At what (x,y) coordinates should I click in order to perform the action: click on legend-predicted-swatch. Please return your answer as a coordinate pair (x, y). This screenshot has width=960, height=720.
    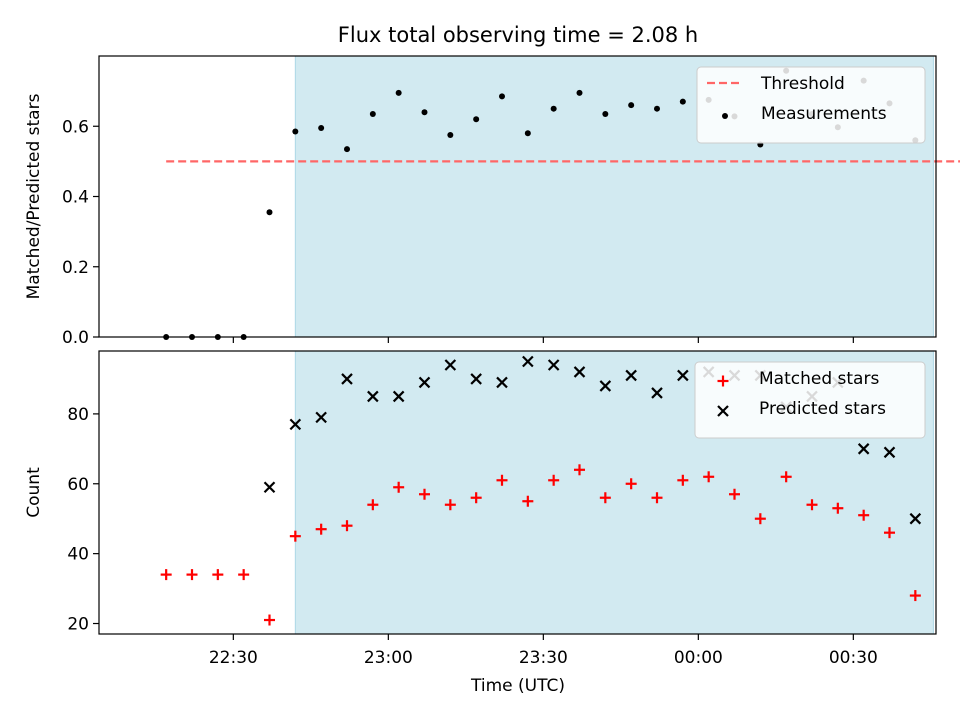
    Looking at the image, I should click on (723, 411).